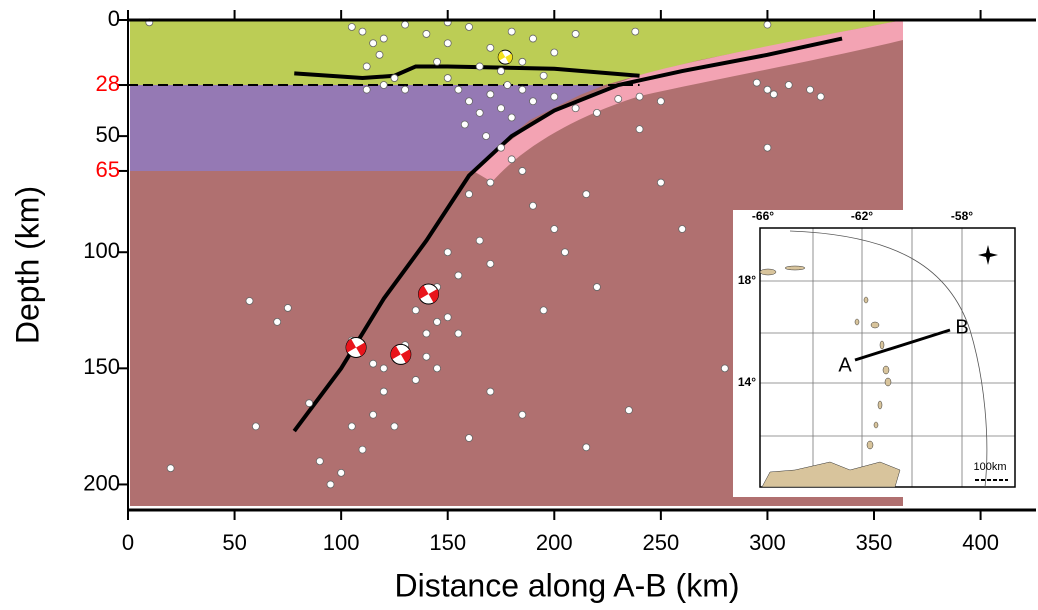  I want to click on x-tick-label: 150, so click(447, 542).